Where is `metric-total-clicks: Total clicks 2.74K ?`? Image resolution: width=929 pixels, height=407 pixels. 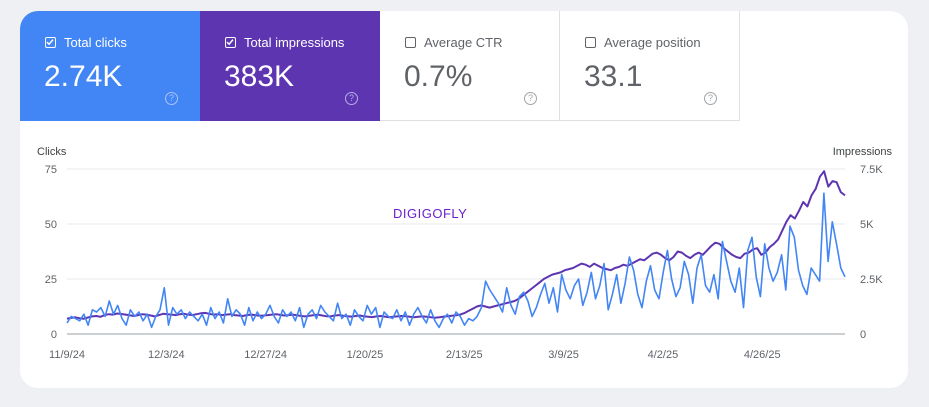
metric-total-clicks: Total clicks 2.74K ? is located at coordinates (110, 66).